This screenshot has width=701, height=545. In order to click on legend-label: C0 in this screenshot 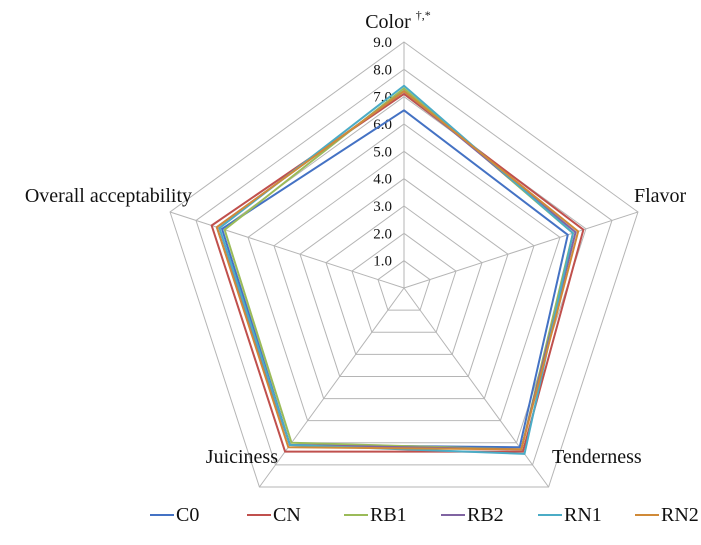, I will do `click(187, 515)`.